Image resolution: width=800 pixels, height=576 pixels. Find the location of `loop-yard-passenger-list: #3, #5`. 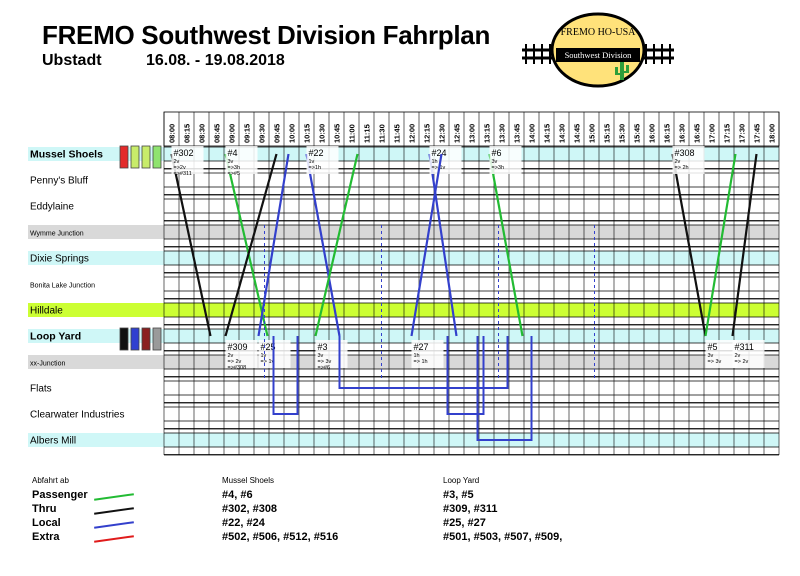

loop-yard-passenger-list: #3, #5 is located at coordinates (458, 495).